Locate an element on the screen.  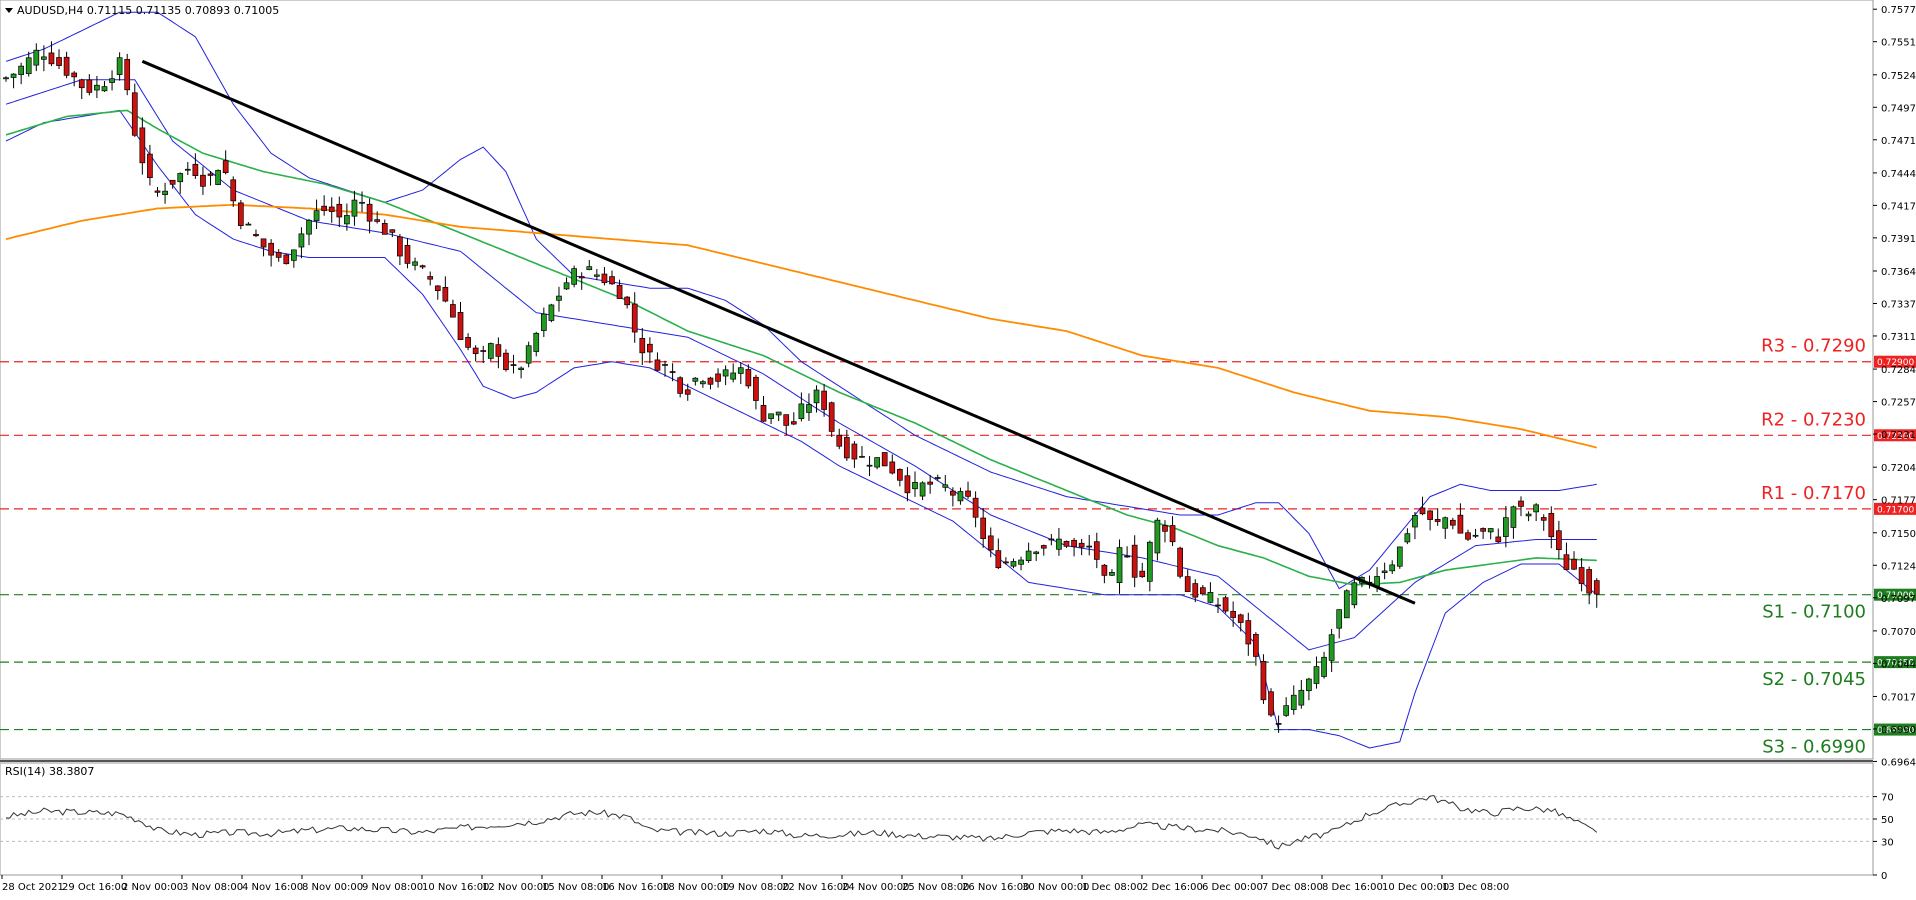
price-tick-label: 0.74175 is located at coordinates (1898, 206).